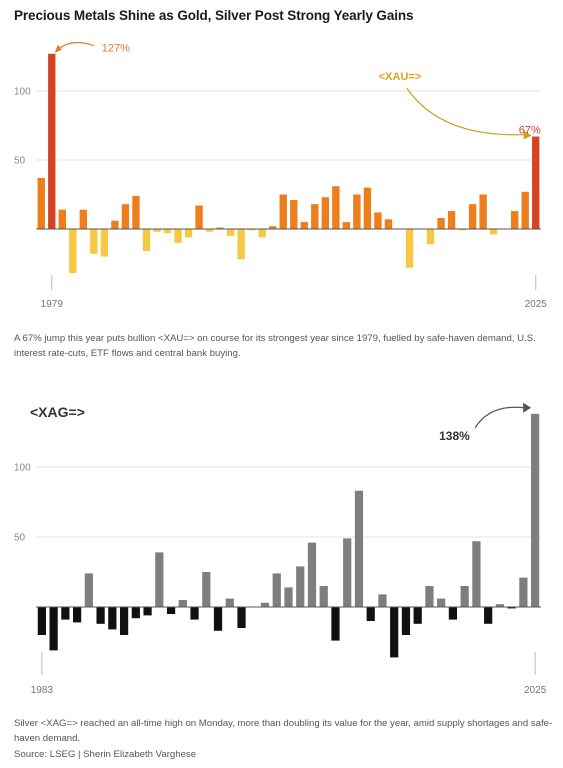 The height and width of the screenshot is (768, 563). Describe the element at coordinates (382, 600) in the screenshot. I see `silver-bar-2012` at that location.